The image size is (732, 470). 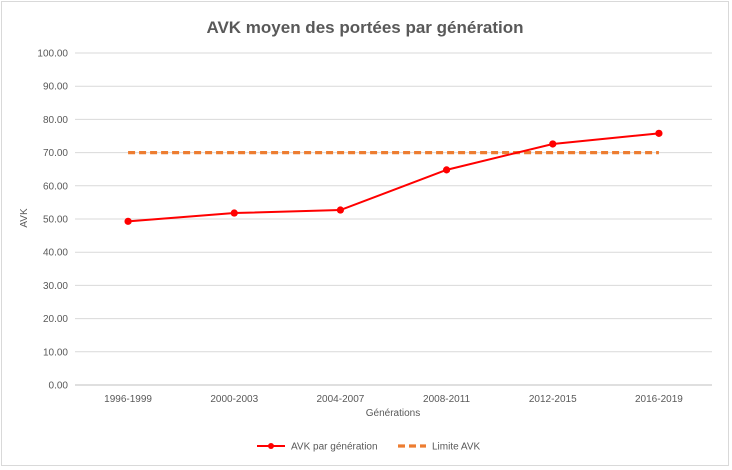 I want to click on y-tick-label: 60.00, so click(x=55, y=186).